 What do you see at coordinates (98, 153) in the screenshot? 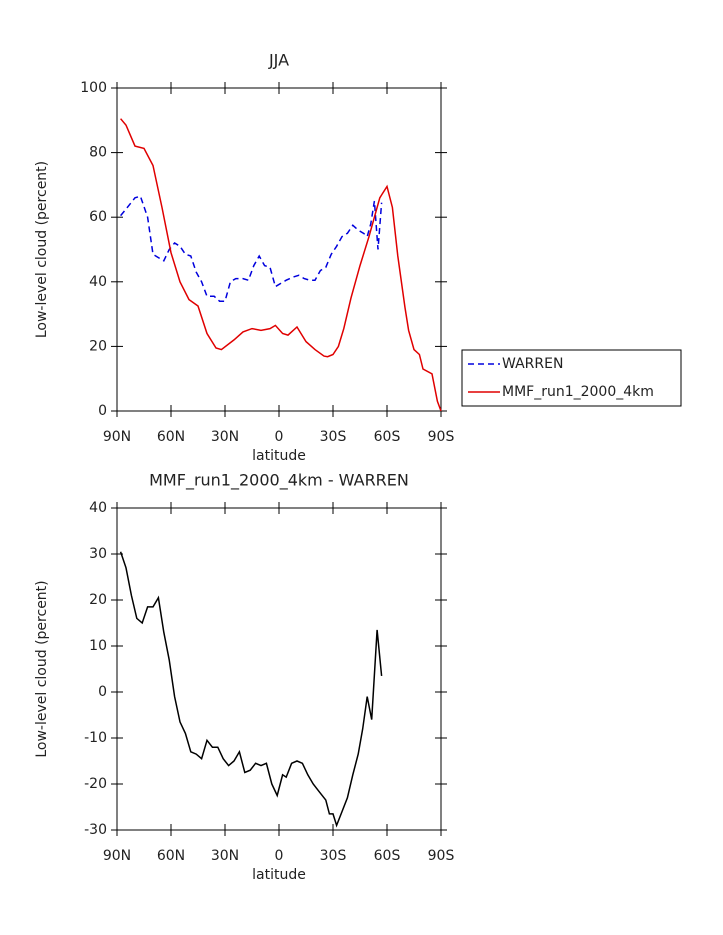
I see `y-tick-label: 80` at bounding box center [98, 153].